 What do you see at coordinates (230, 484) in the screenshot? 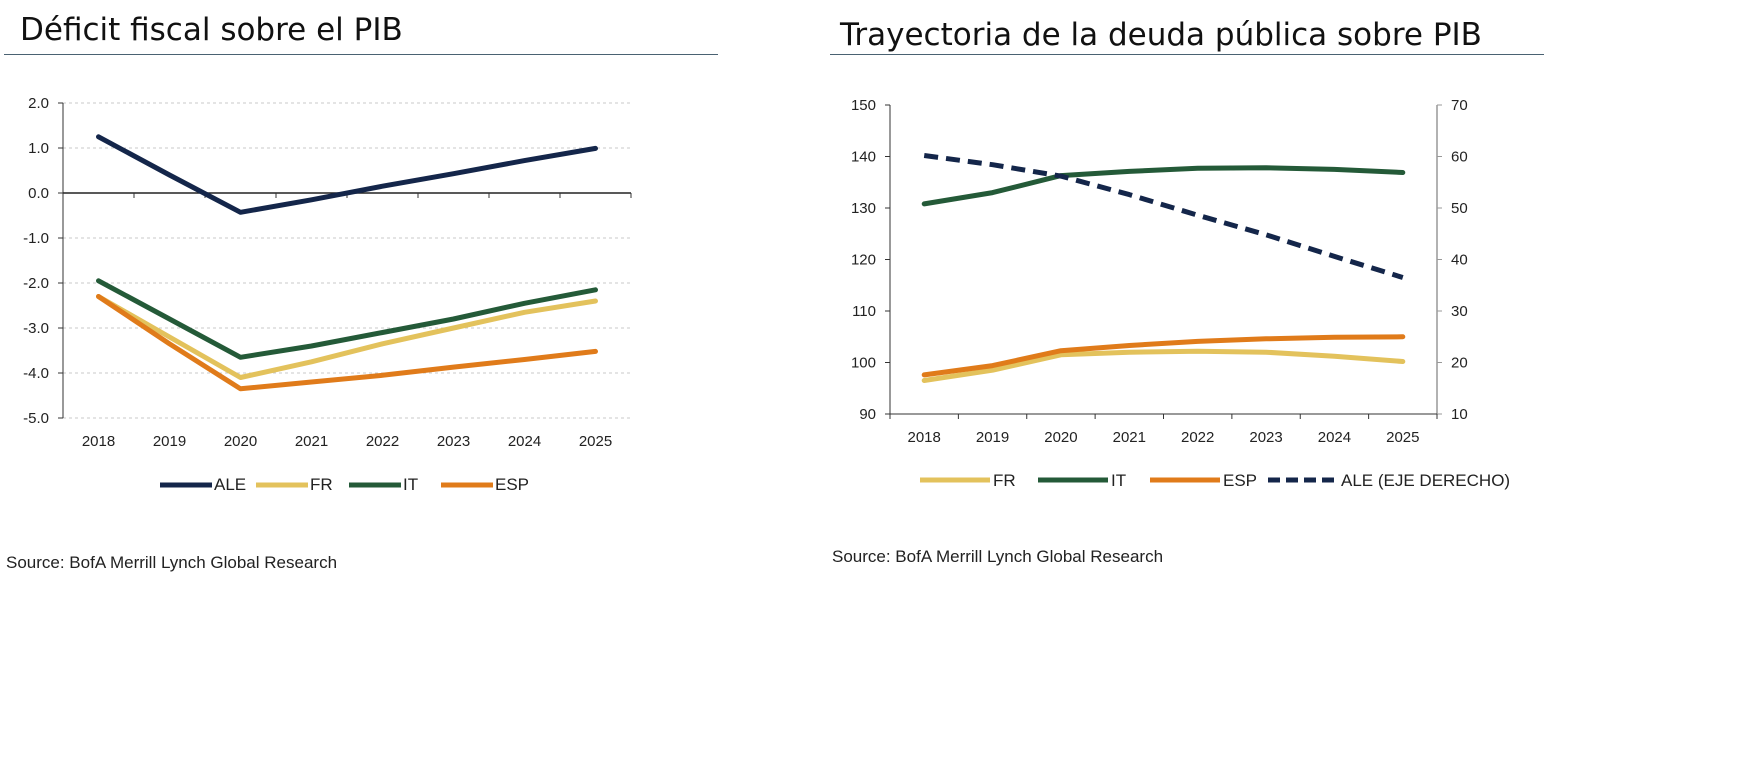
I see `legend-label: ALE` at bounding box center [230, 484].